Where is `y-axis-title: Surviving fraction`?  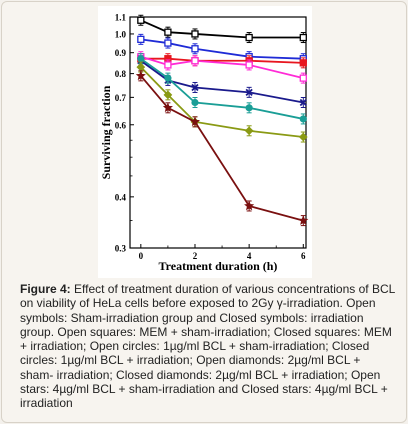
y-axis-title: Surviving fraction is located at coordinates (106, 132).